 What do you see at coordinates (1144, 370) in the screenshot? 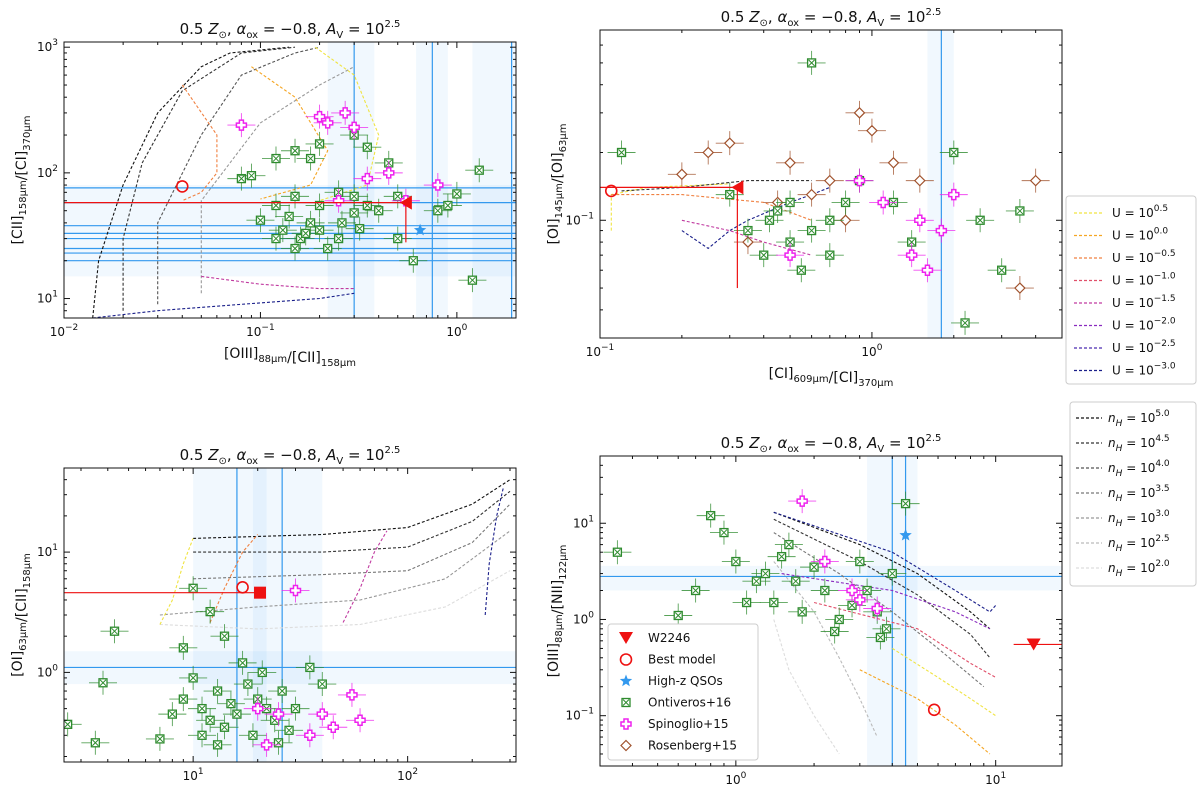
I see `legend-U-label: U = 10−3.0` at bounding box center [1144, 370].